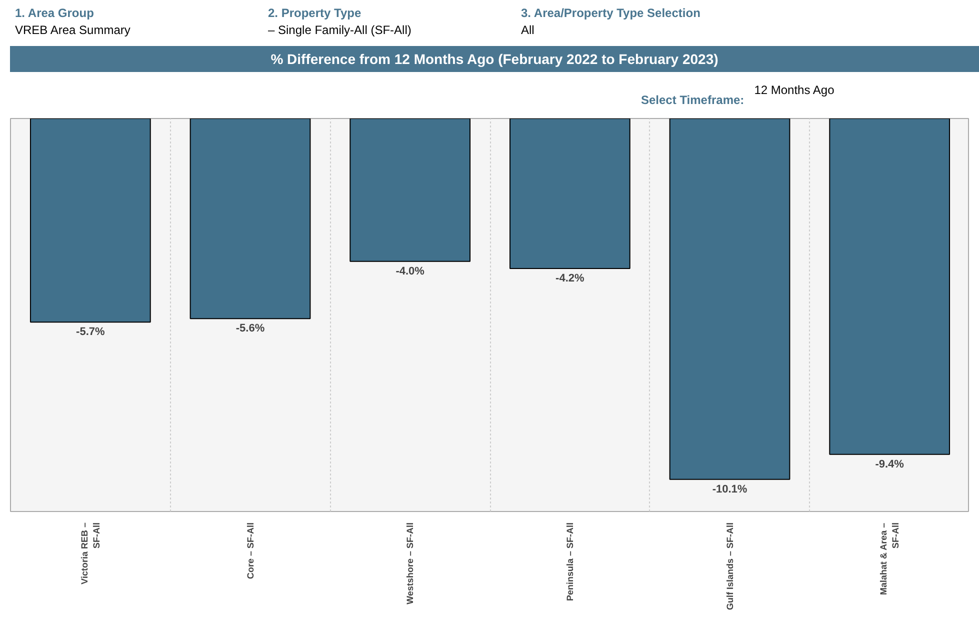 This screenshot has height=629, width=979. I want to click on text: VREB Area Summary, so click(72, 30).